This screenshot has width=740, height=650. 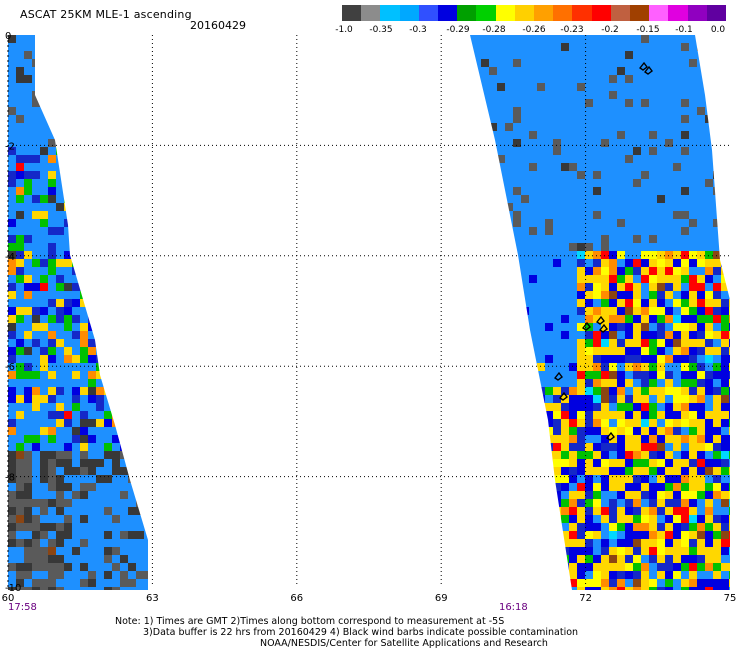 I want to click on color-scale-segment, so click(x=544, y=13).